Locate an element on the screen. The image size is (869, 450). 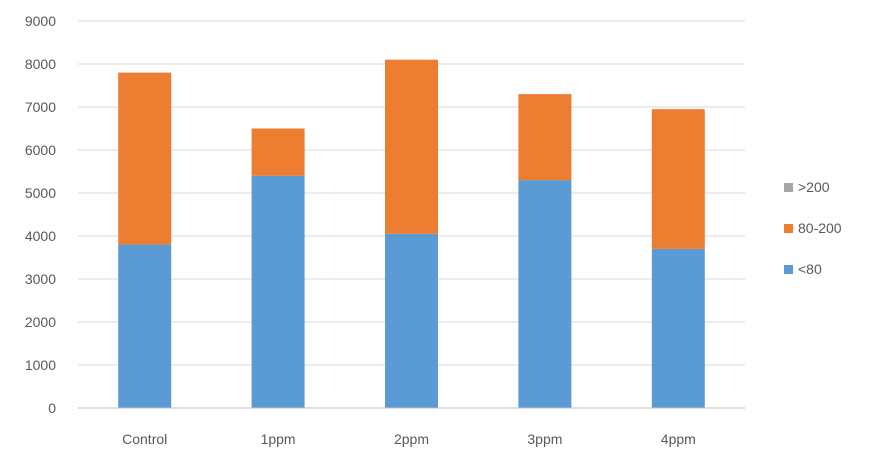
legend: >200 80-200 <80 is located at coordinates (813, 228).